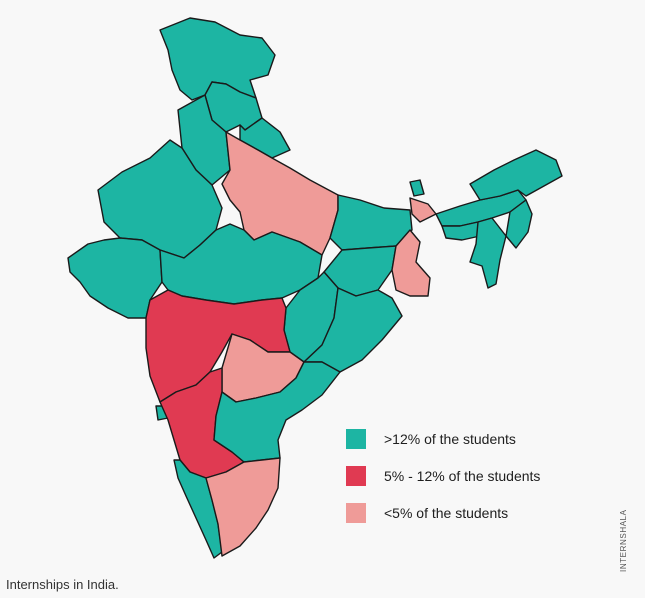  Describe the element at coordinates (446, 513) in the screenshot. I see `legend-label-low: <5% of the students` at that location.